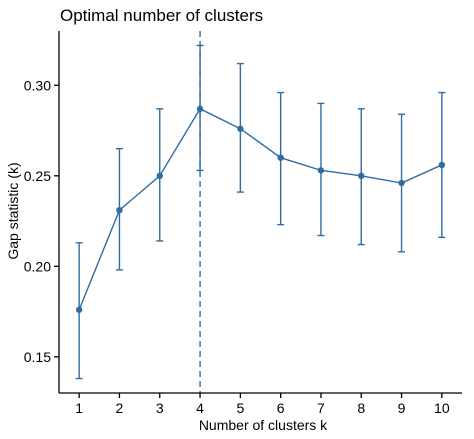 Image resolution: width=474 pixels, height=439 pixels. I want to click on x-tick-label: 5, so click(240, 408).